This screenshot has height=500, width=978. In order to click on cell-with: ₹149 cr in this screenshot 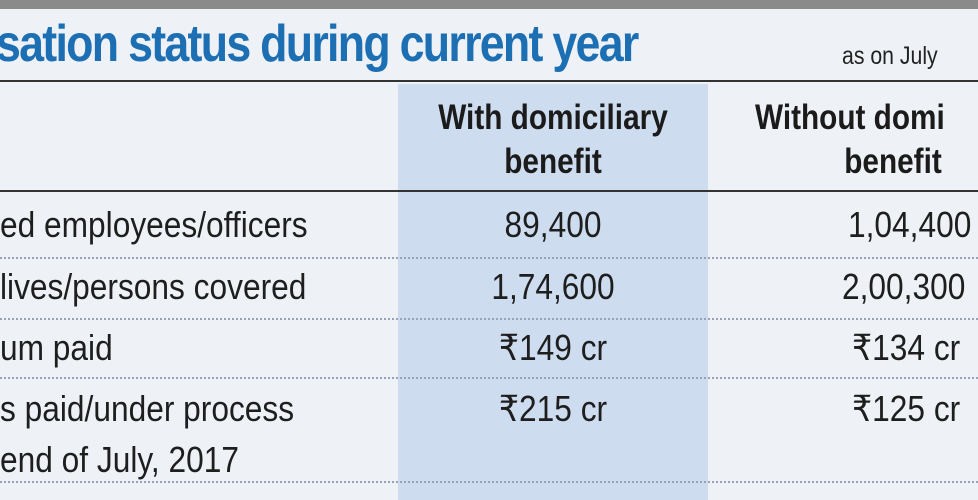, I will do `click(553, 347)`.